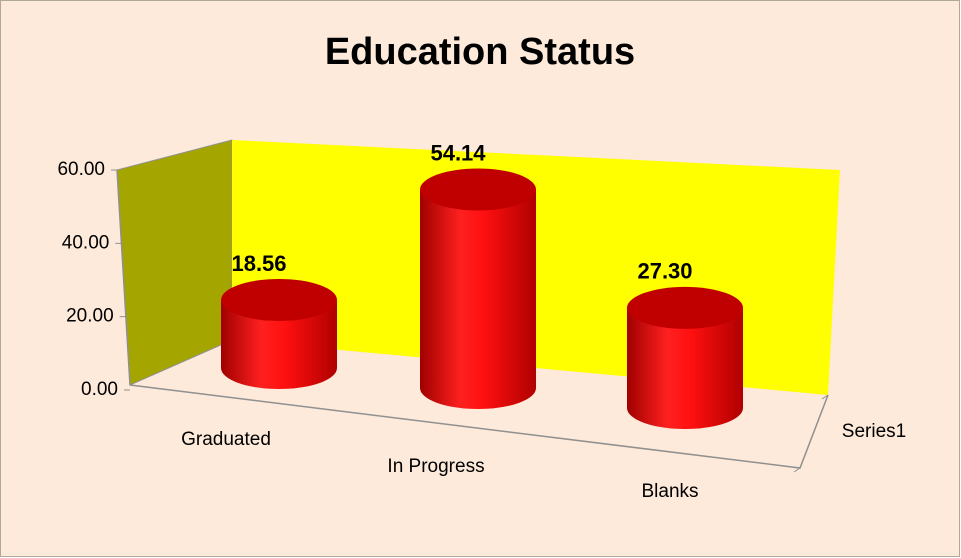 The height and width of the screenshot is (558, 961). Describe the element at coordinates (258, 263) in the screenshot. I see `value-label: 18.56` at that location.